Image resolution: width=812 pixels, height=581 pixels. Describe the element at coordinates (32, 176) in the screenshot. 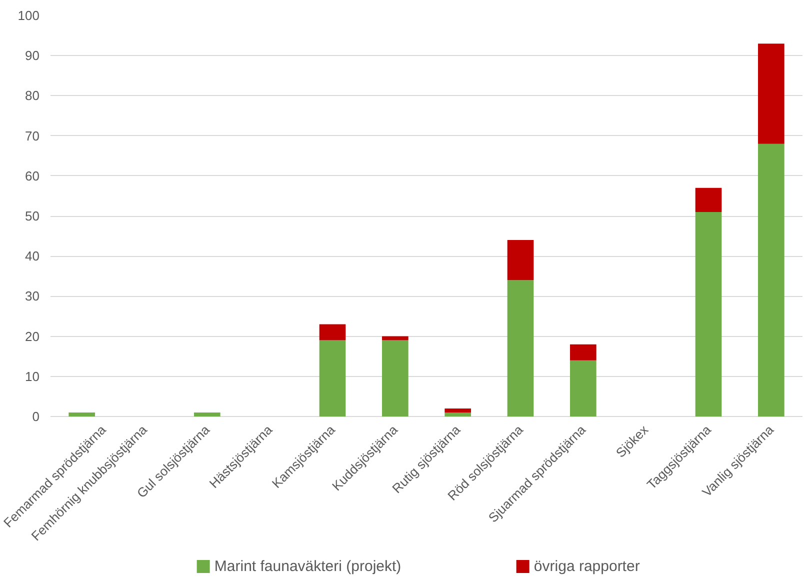

I see `y-tick-label: 60` at that location.